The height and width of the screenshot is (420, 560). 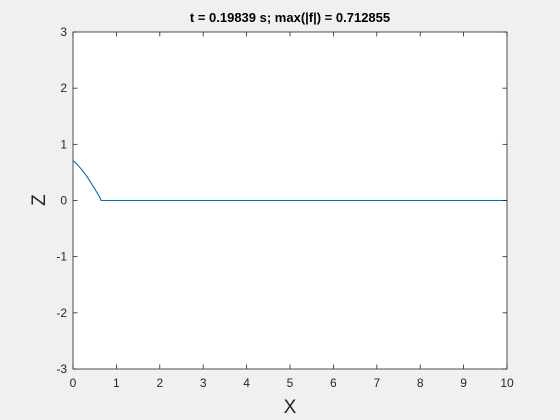 I want to click on y-tick-label: 0, so click(x=63, y=201).